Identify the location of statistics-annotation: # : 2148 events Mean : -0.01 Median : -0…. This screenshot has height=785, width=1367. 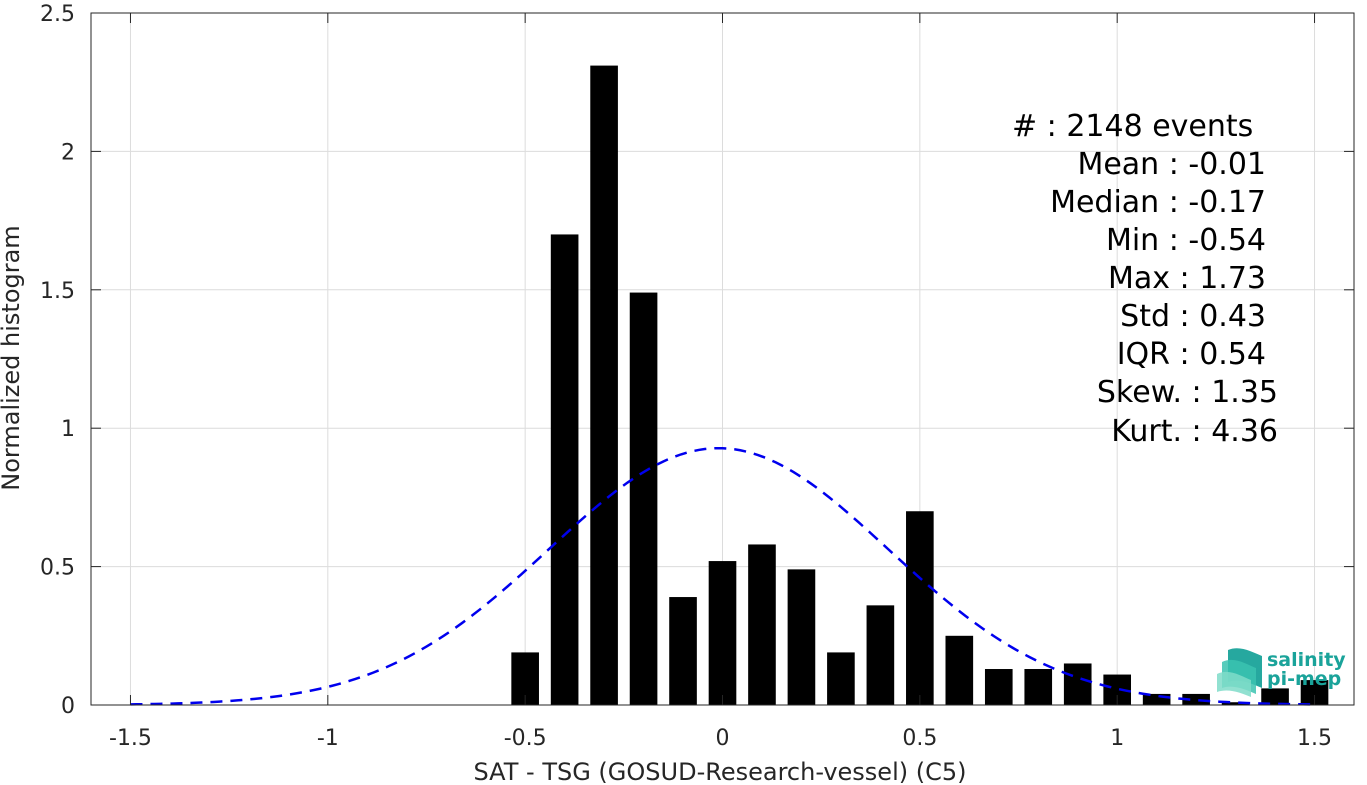
(1145, 279).